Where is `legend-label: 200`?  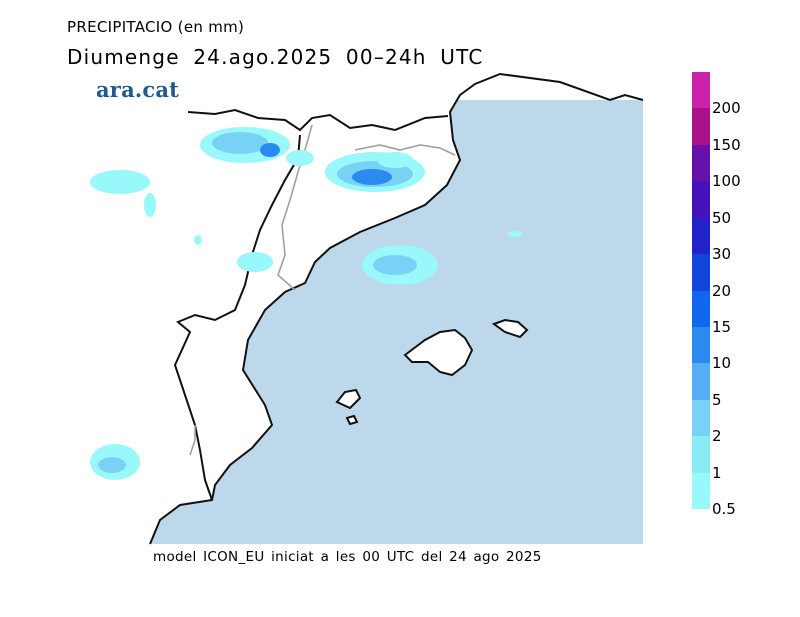 legend-label: 200 is located at coordinates (726, 108).